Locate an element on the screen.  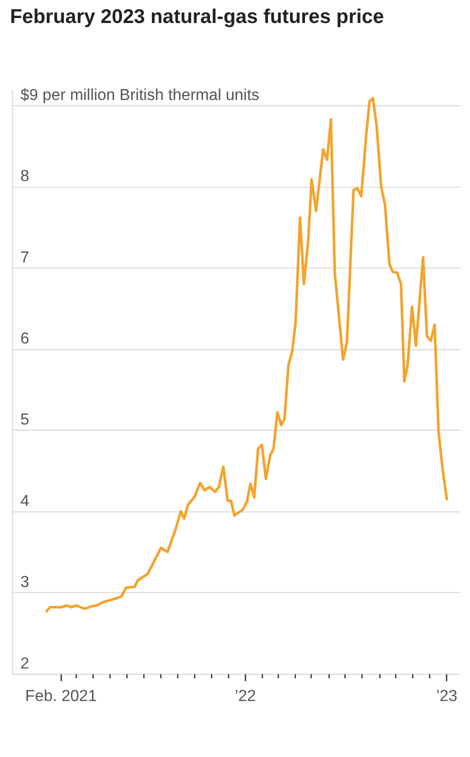
y-tick-label: 7 is located at coordinates (25, 257).